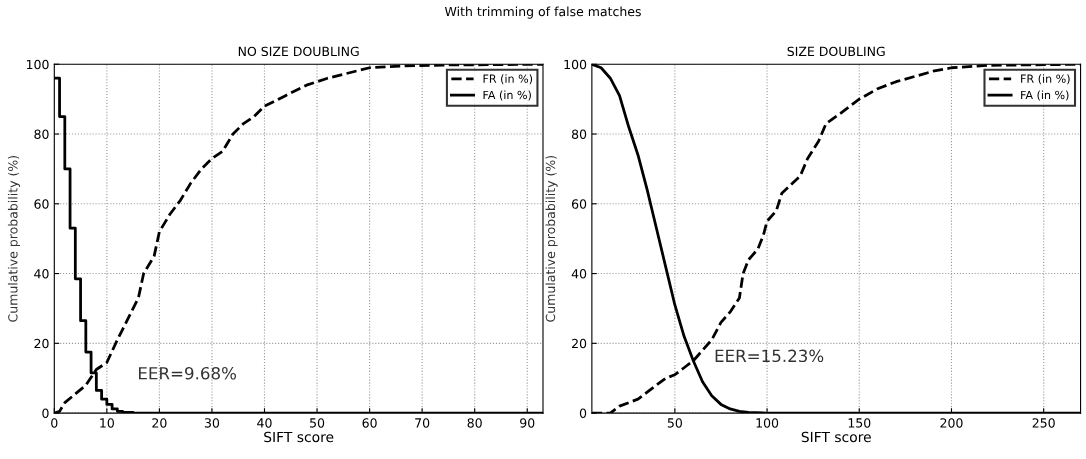  I want to click on x-tick-label: 10, so click(107, 423).